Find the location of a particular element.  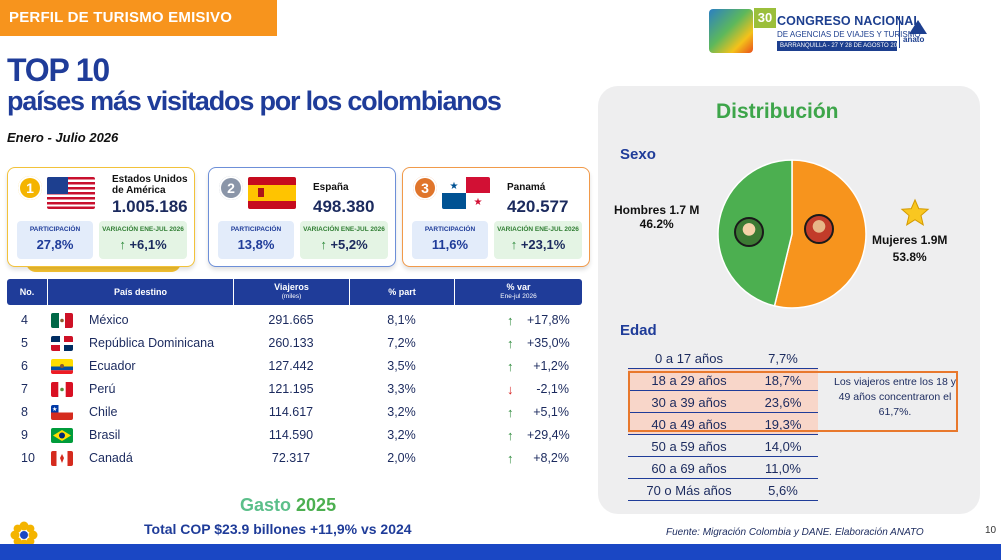

chile-flag-icon: ★ is located at coordinates (62, 412).